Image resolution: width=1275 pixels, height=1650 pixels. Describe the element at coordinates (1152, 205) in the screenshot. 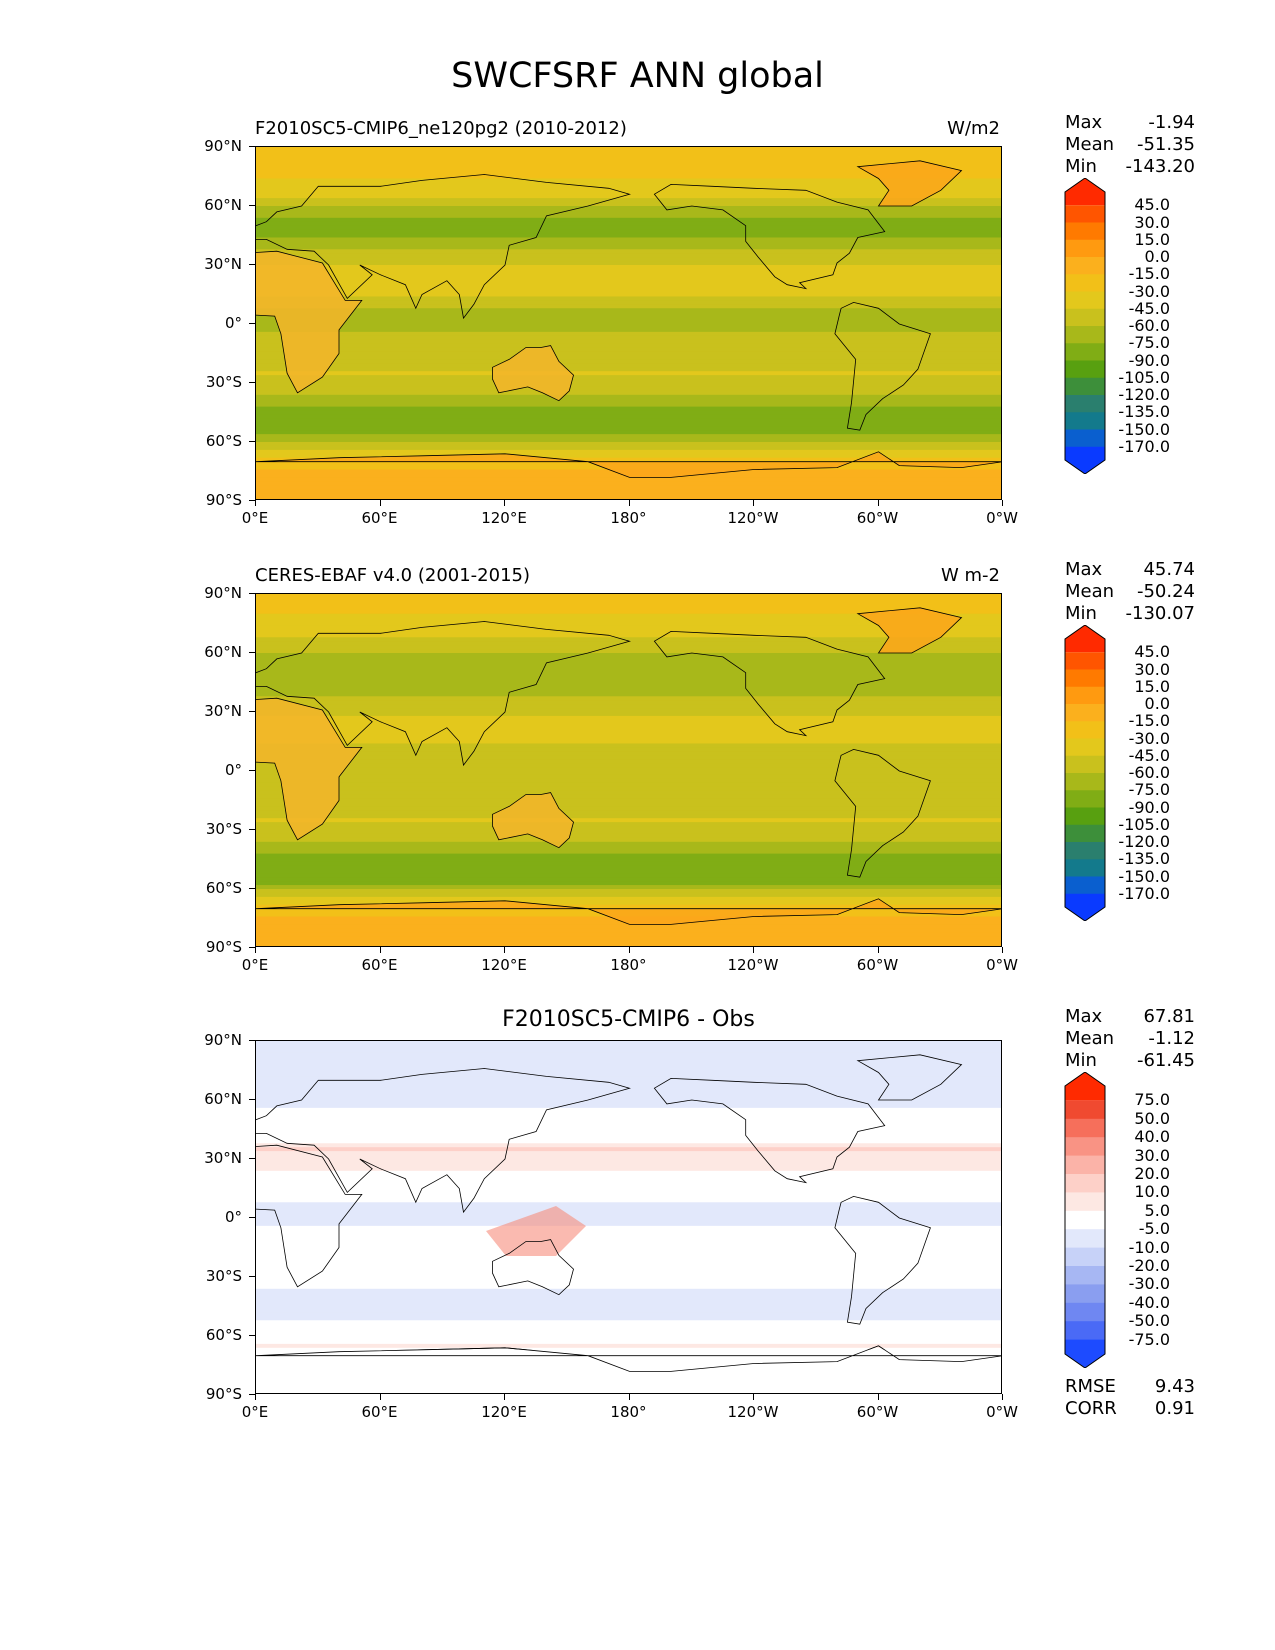

I see `colorbar-label: 45.0` at that location.